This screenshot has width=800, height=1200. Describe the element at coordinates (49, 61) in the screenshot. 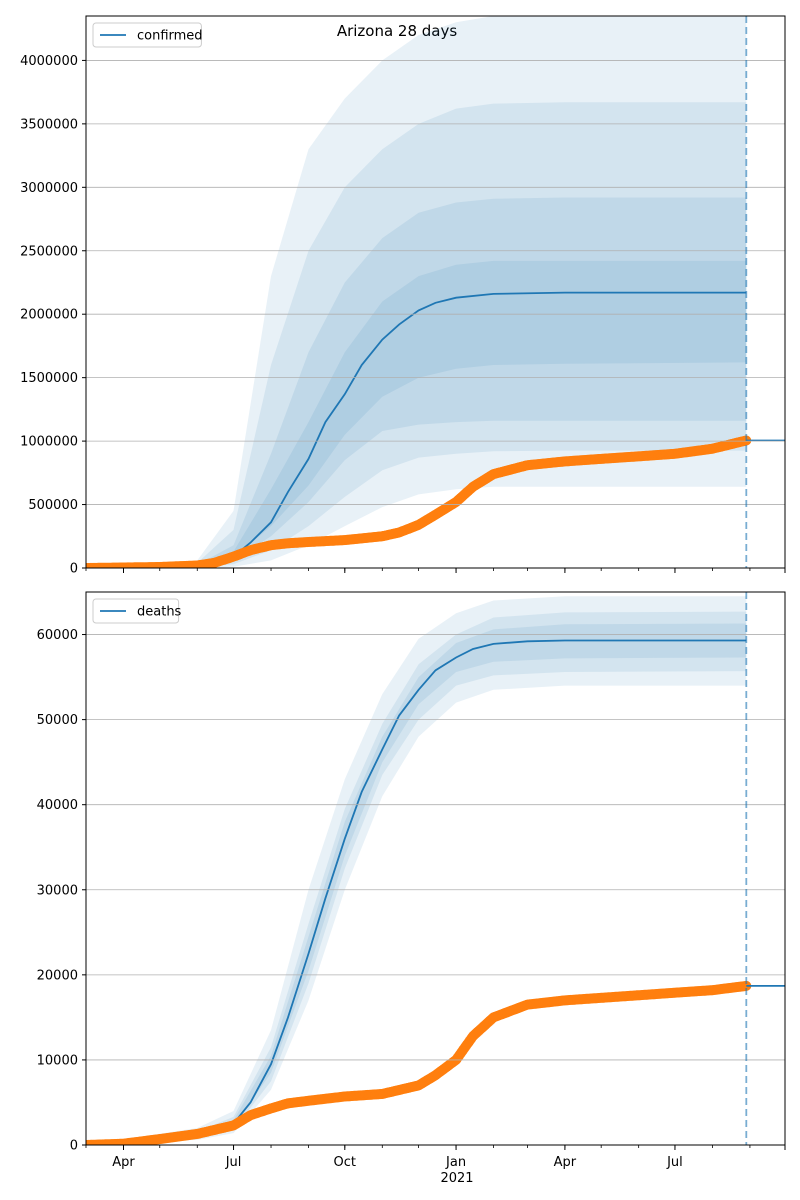

I see `y-tick-label: 4000000` at that location.